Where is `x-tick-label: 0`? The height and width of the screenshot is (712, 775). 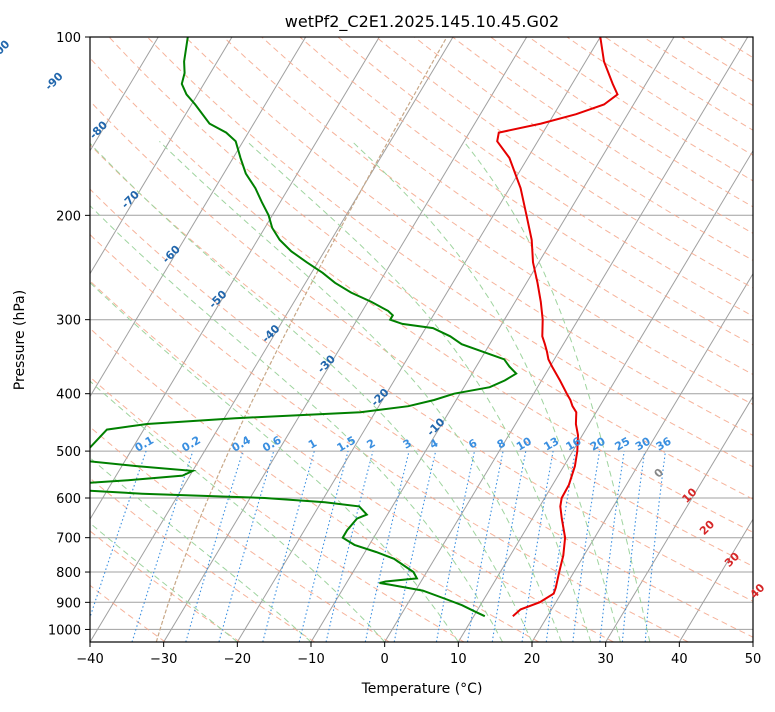
x-tick-label: 0 is located at coordinates (385, 659).